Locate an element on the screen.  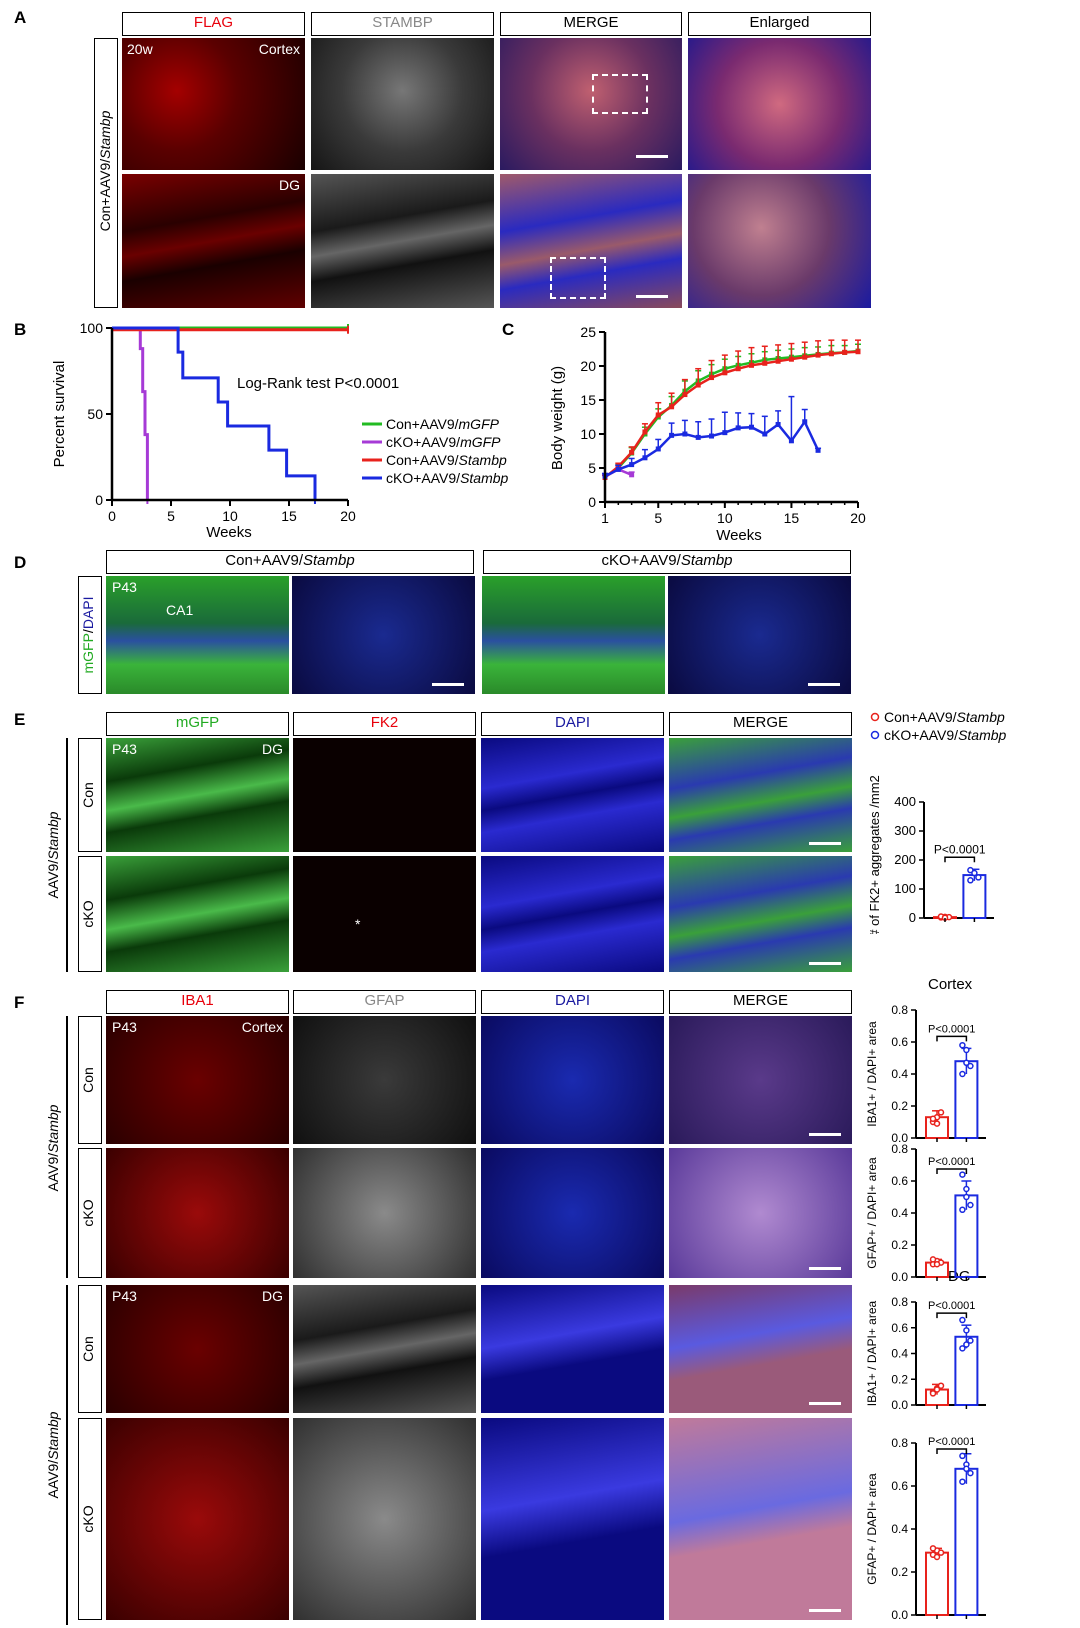
panel-e-row-box-cko is located at coordinates (90, 914).